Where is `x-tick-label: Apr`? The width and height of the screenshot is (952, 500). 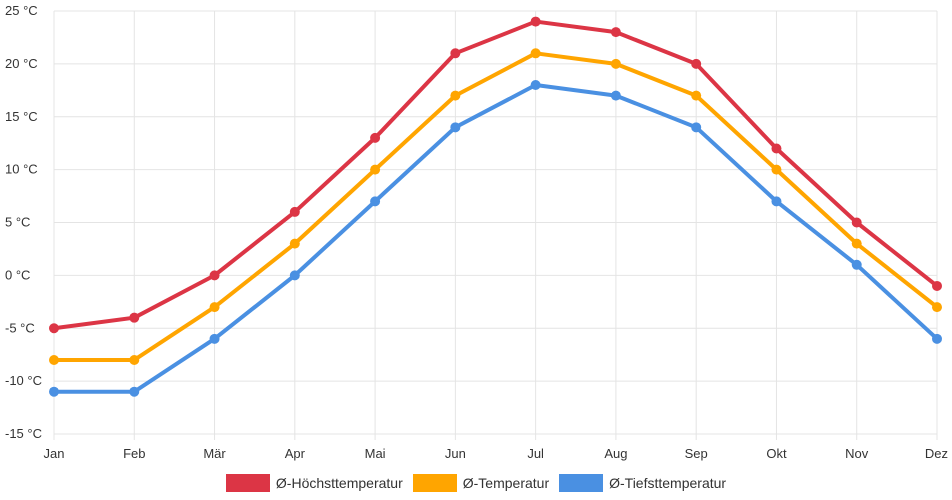 x-tick-label: Apr is located at coordinates (295, 453).